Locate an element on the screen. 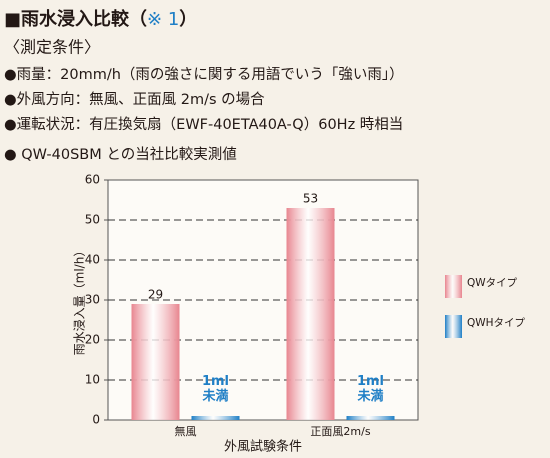 This screenshot has height=458, width=550. condition: ●外風方向：無風、正面風 2m/s の場合 is located at coordinates (134, 99).